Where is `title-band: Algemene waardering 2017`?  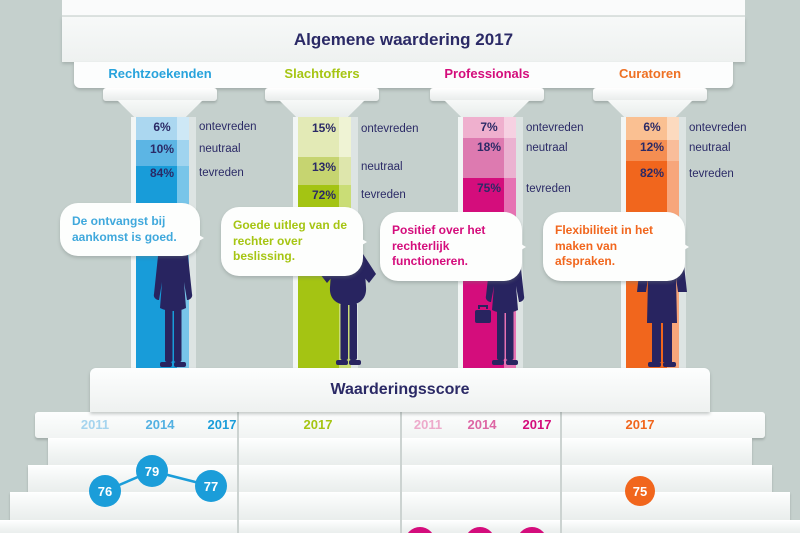 title-band: Algemene waardering 2017 is located at coordinates (403, 39).